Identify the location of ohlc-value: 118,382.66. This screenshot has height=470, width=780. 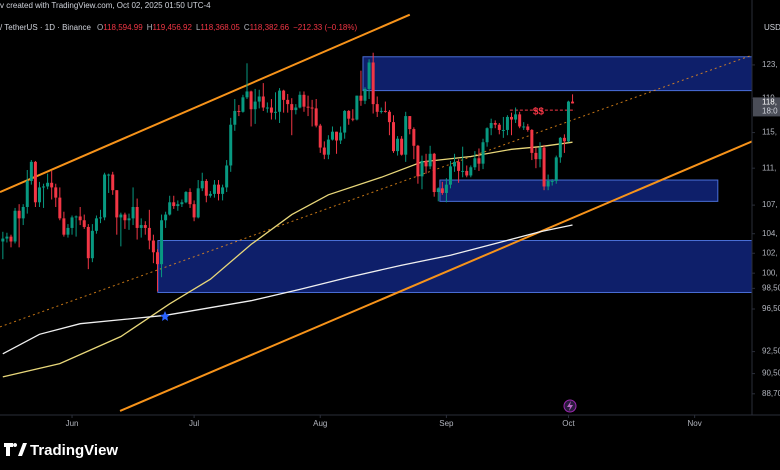
(270, 27).